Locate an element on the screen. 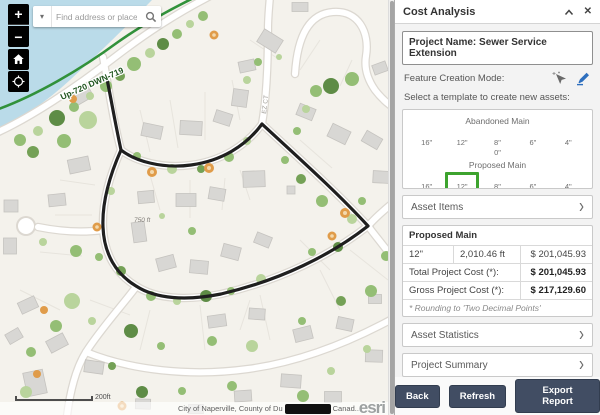 The width and height of the screenshot is (600, 415). accordion-asset-items: Asset Items › is located at coordinates (497, 207).